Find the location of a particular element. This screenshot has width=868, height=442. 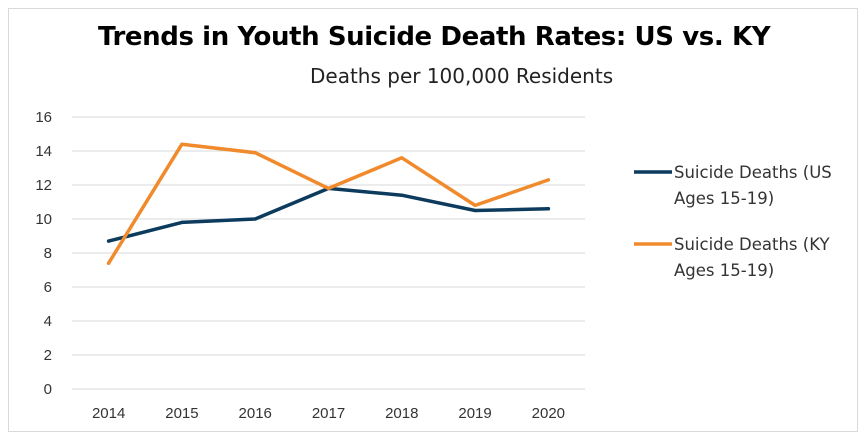

x-tick-label: 2019 is located at coordinates (474, 413).